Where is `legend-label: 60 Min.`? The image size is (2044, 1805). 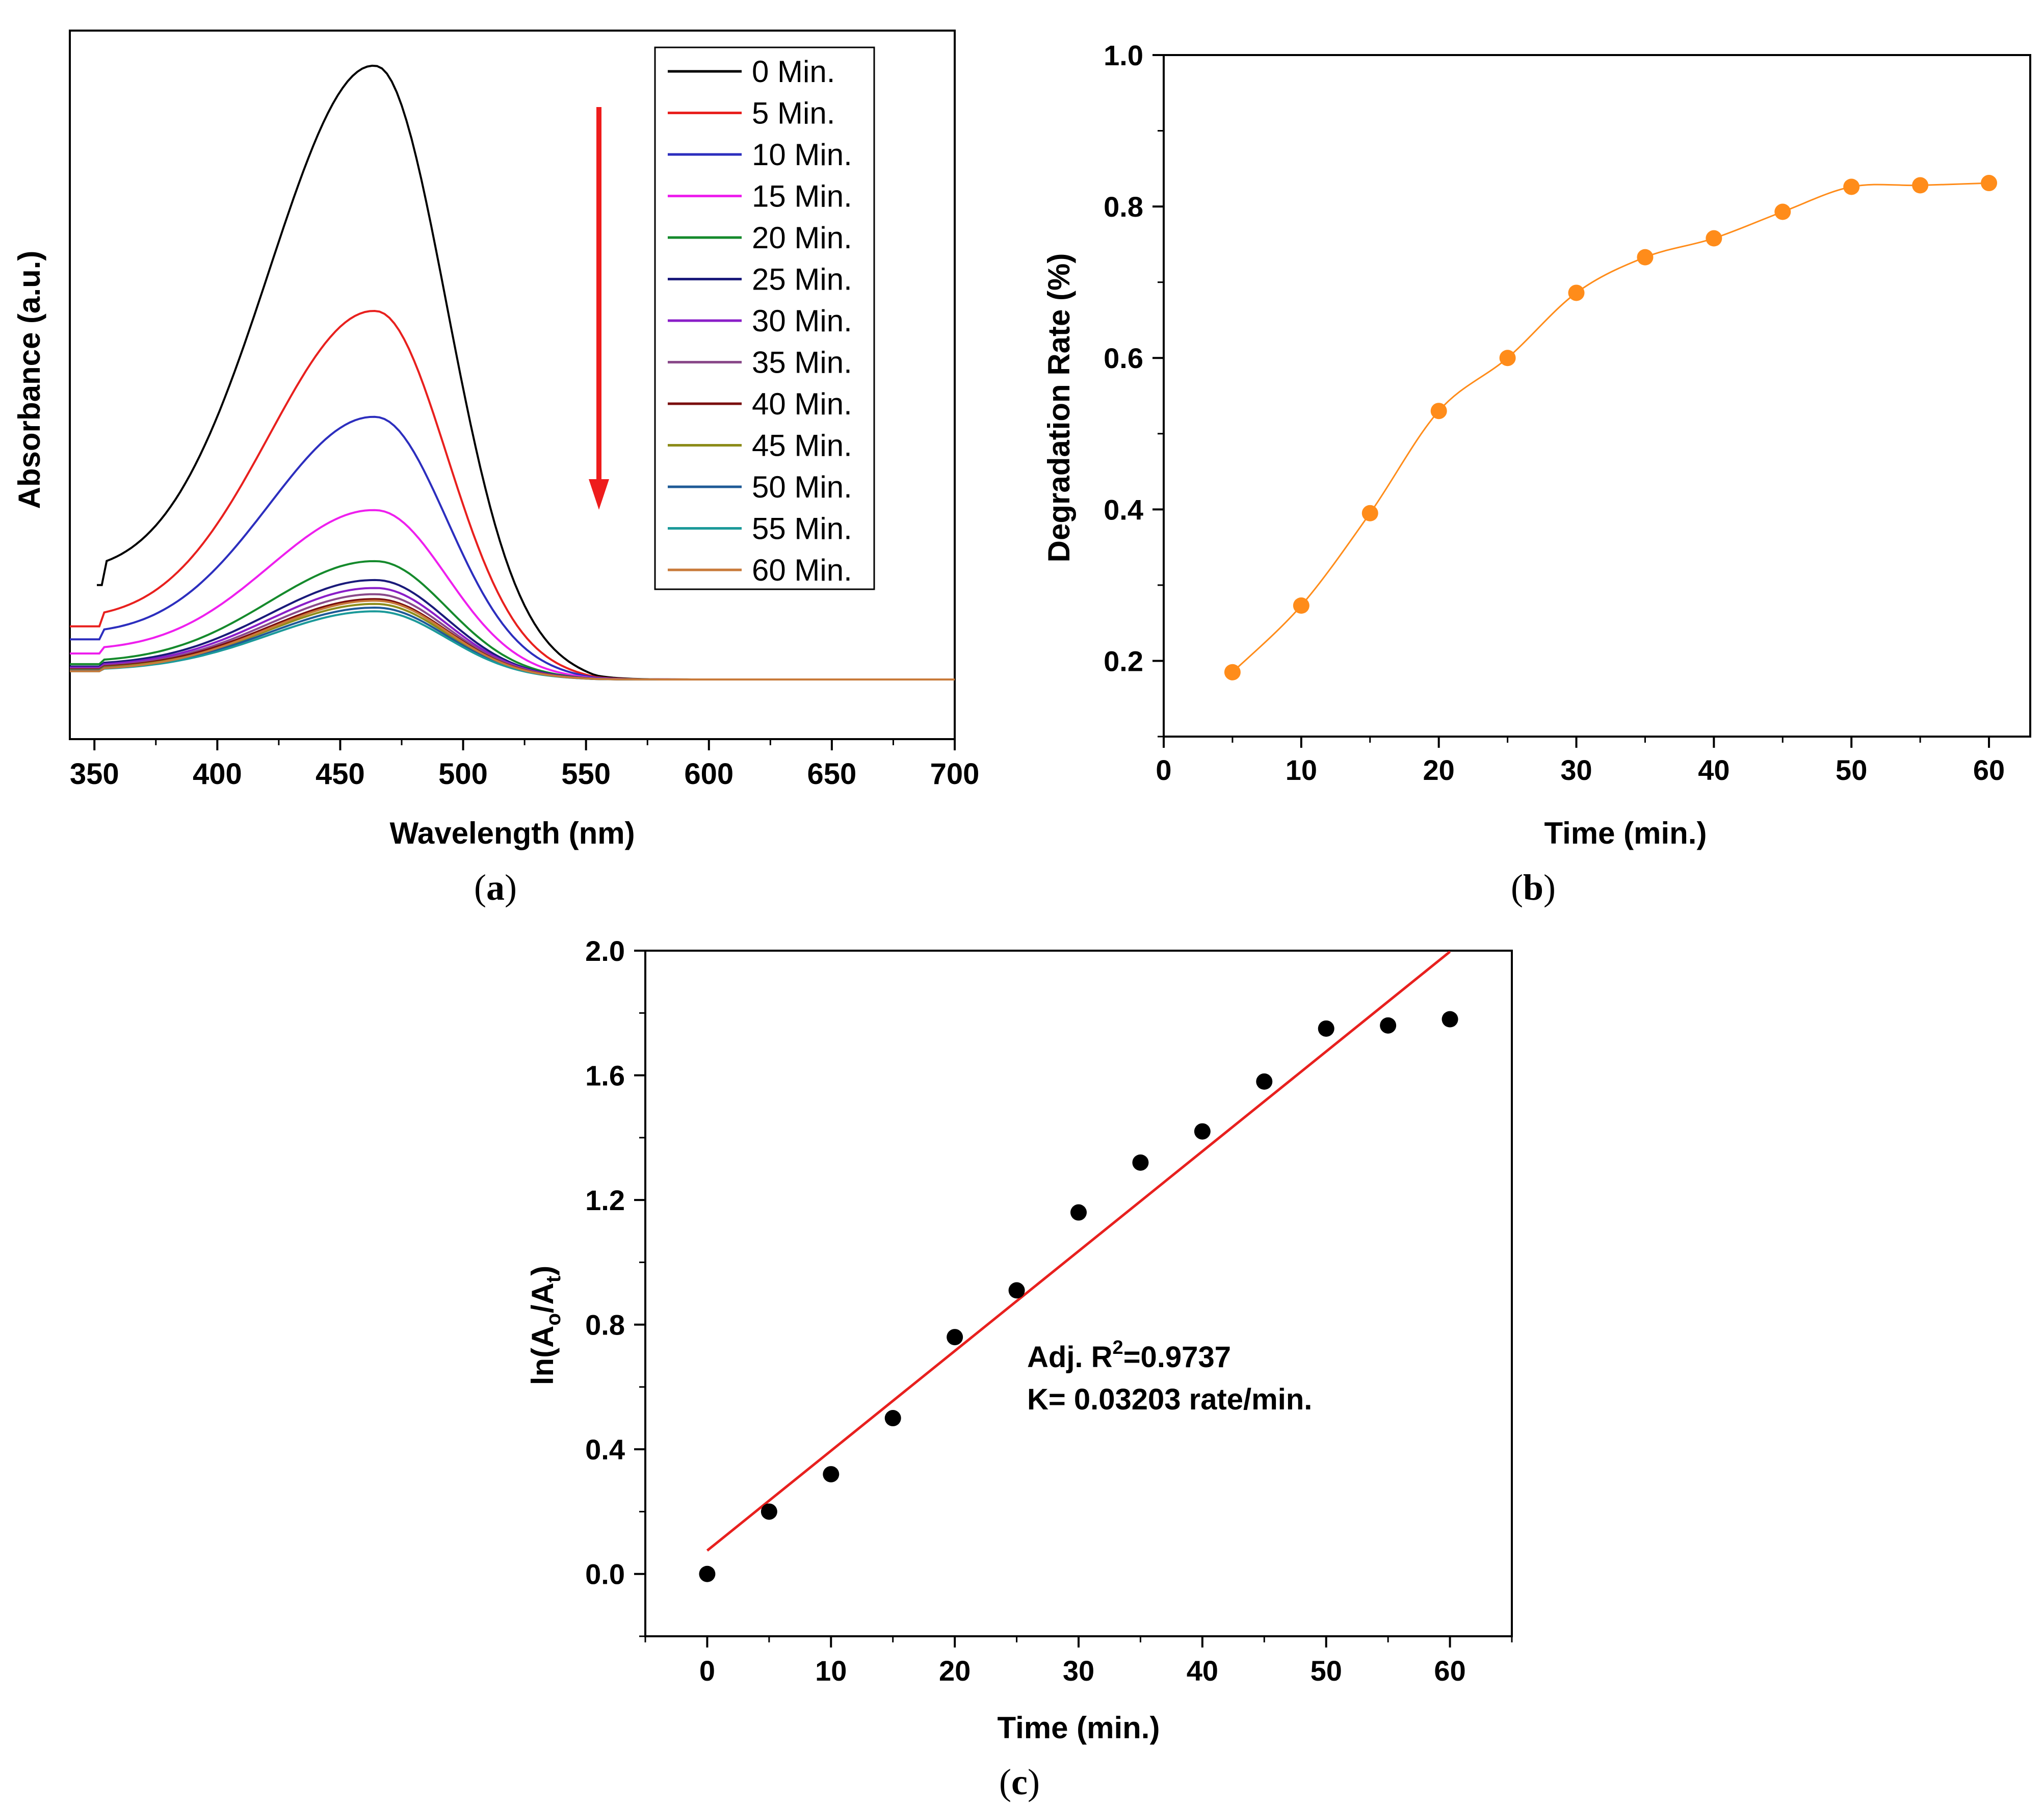
legend-label: 60 Min. is located at coordinates (802, 570).